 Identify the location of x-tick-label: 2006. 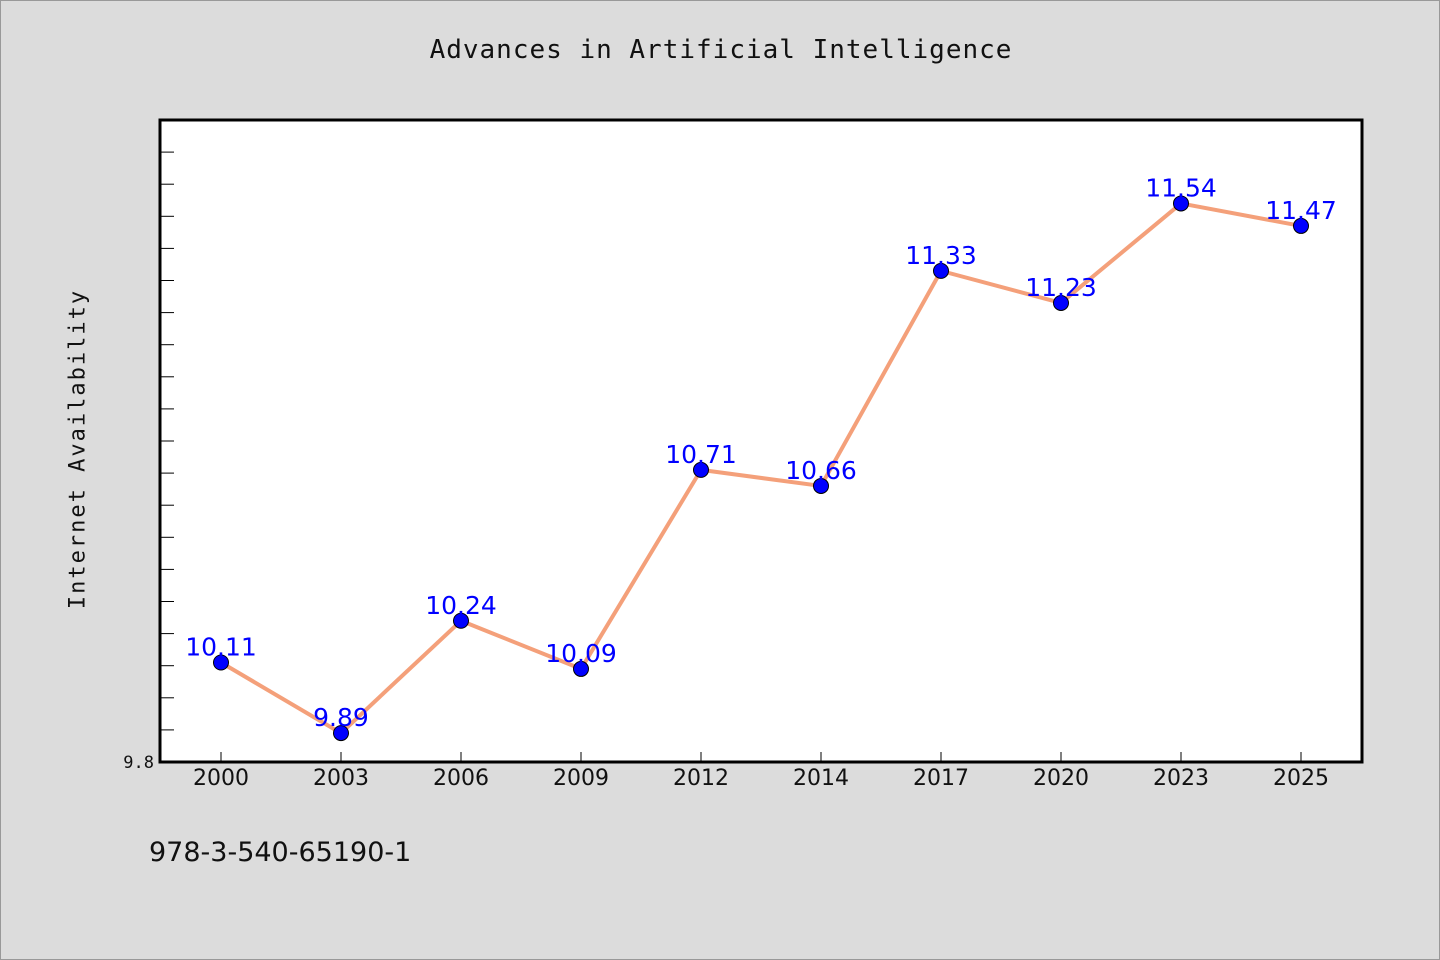
(461, 778).